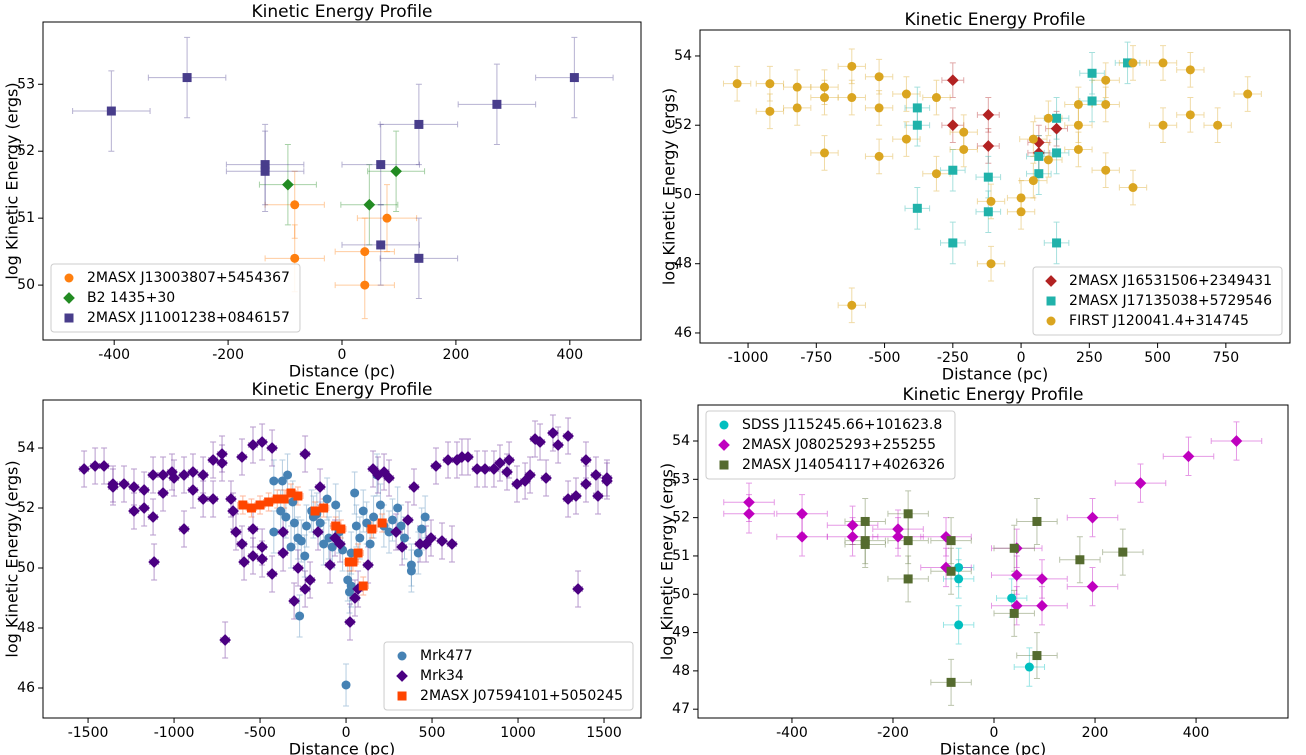  Describe the element at coordinates (681, 556) in the screenshot. I see `y-tick-label: 51` at that location.